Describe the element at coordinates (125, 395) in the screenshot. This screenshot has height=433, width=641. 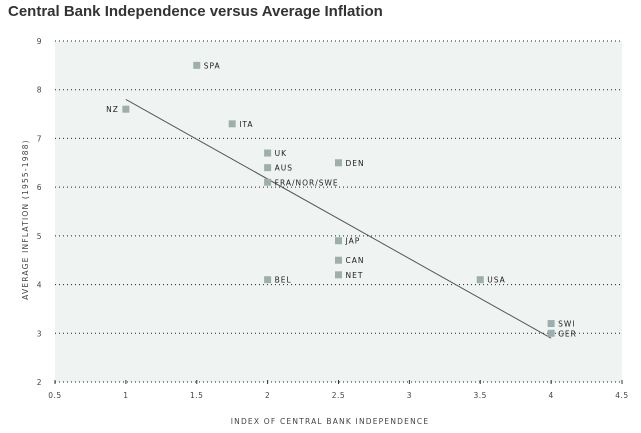
I see `x-tick-label: 1` at that location.